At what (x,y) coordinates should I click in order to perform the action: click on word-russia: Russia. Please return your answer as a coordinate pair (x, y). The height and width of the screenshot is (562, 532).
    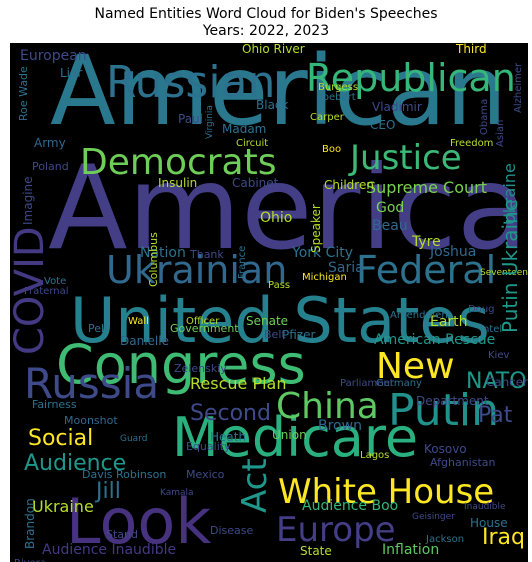
    Looking at the image, I should click on (92, 383).